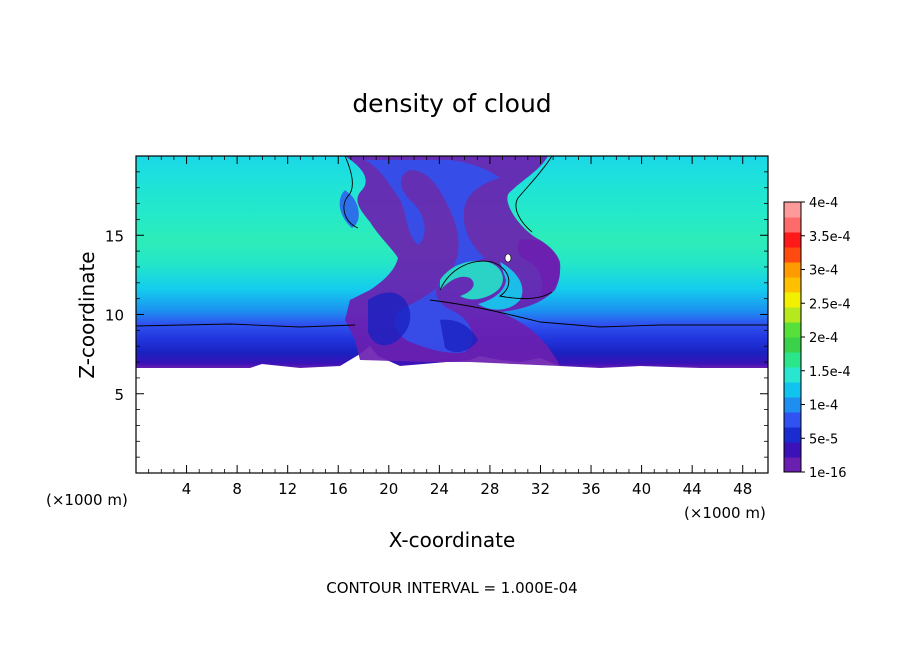 The height and width of the screenshot is (654, 904). I want to click on right-lobe, so click(539, 269).